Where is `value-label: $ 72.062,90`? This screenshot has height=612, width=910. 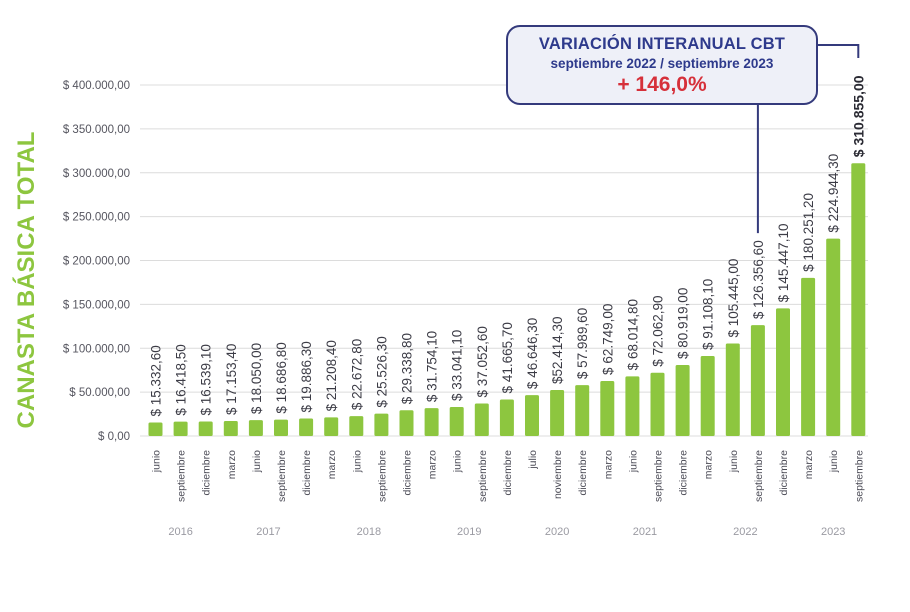
value-label: $ 72.062,90 is located at coordinates (658, 330).